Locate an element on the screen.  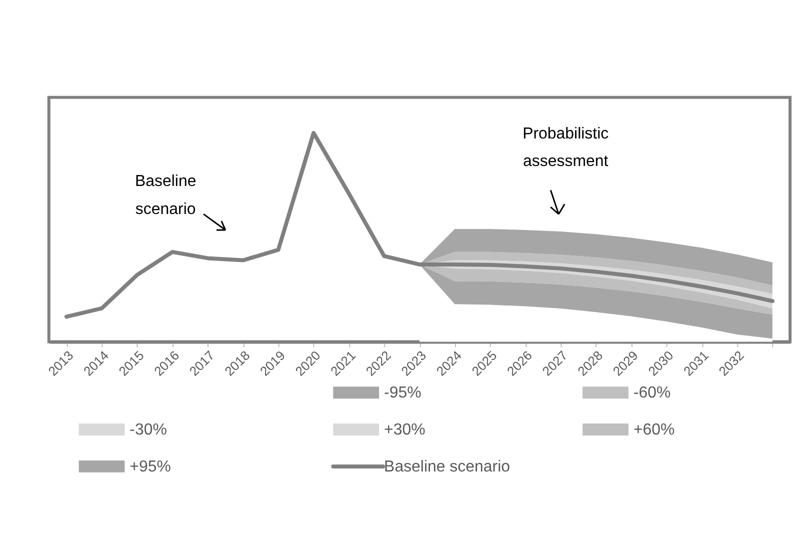
annotation: Probabilistic assessment is located at coordinates (565, 147).